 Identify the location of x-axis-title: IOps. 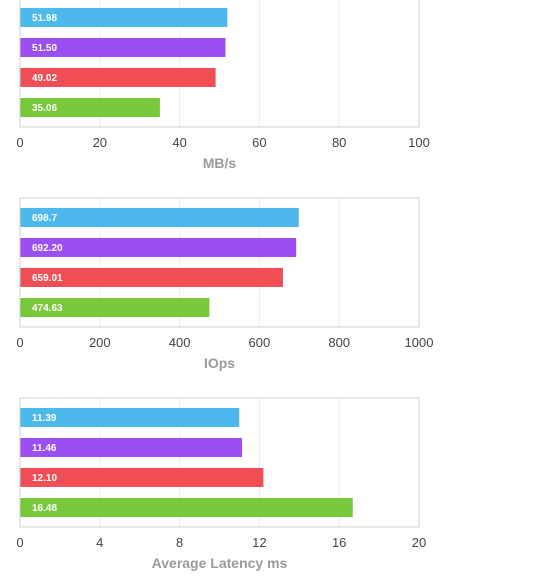
(219, 363).